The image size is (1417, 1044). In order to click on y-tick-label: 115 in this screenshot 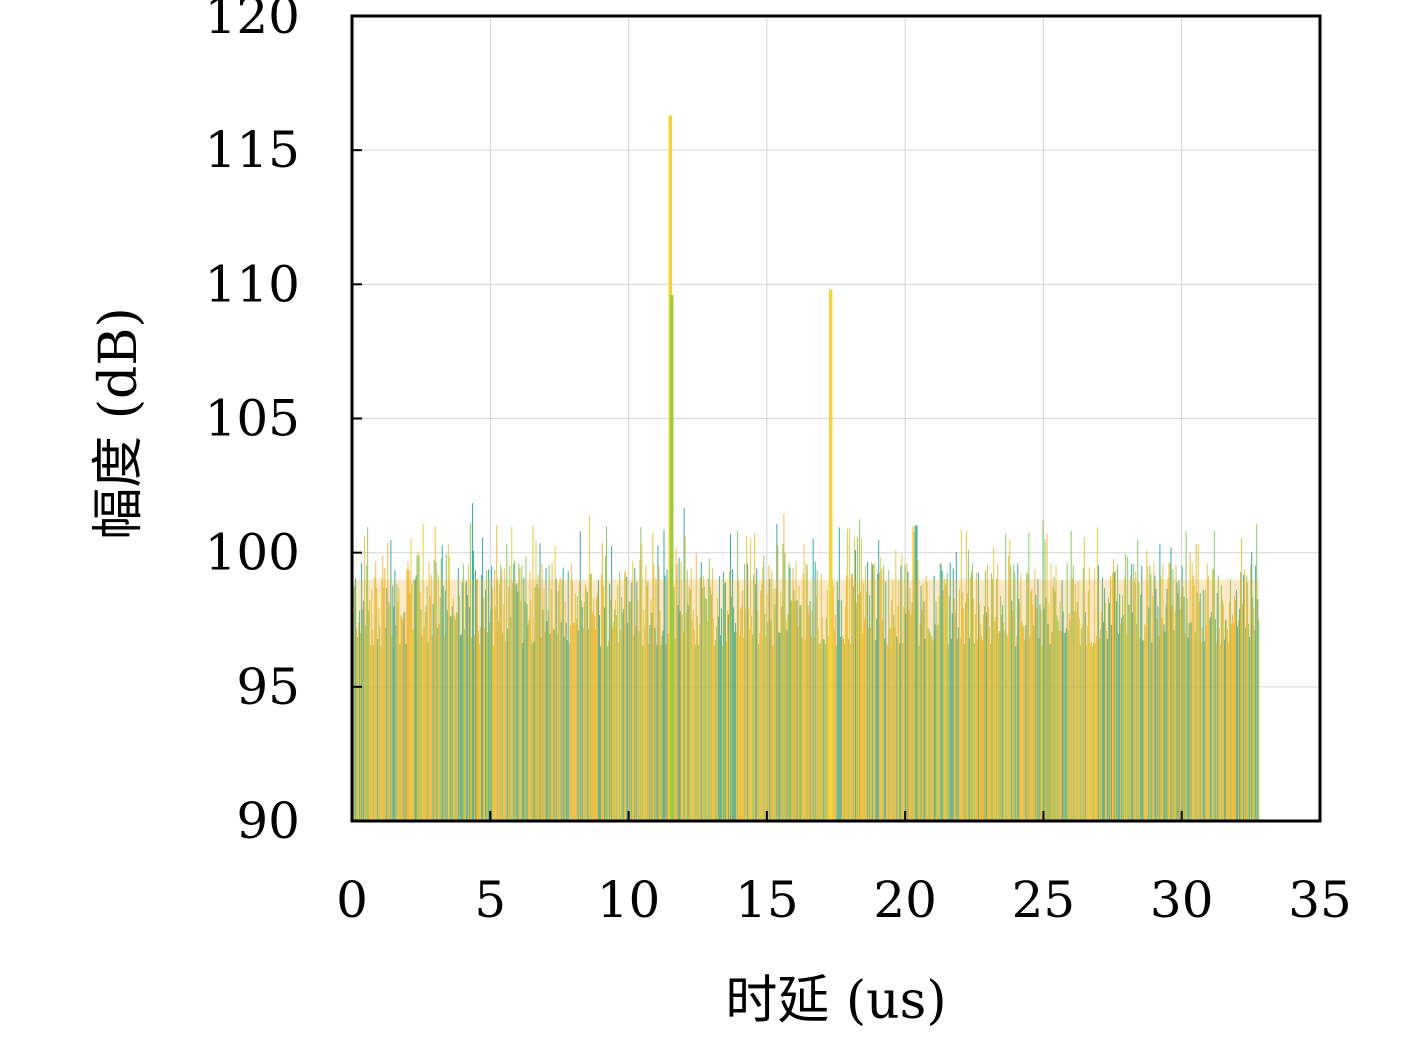, I will do `click(252, 150)`.